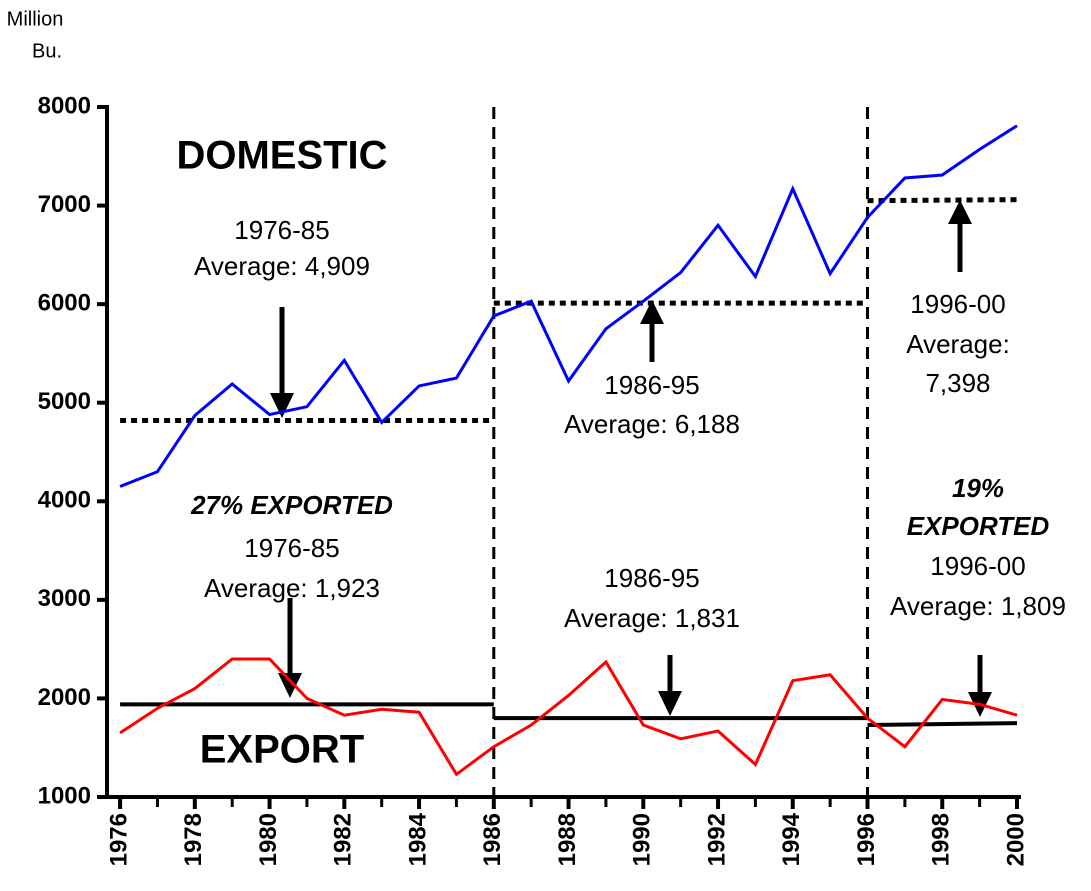 The image size is (1091, 891). What do you see at coordinates (716, 839) in the screenshot?
I see `x-tick-label: 1992` at bounding box center [716, 839].